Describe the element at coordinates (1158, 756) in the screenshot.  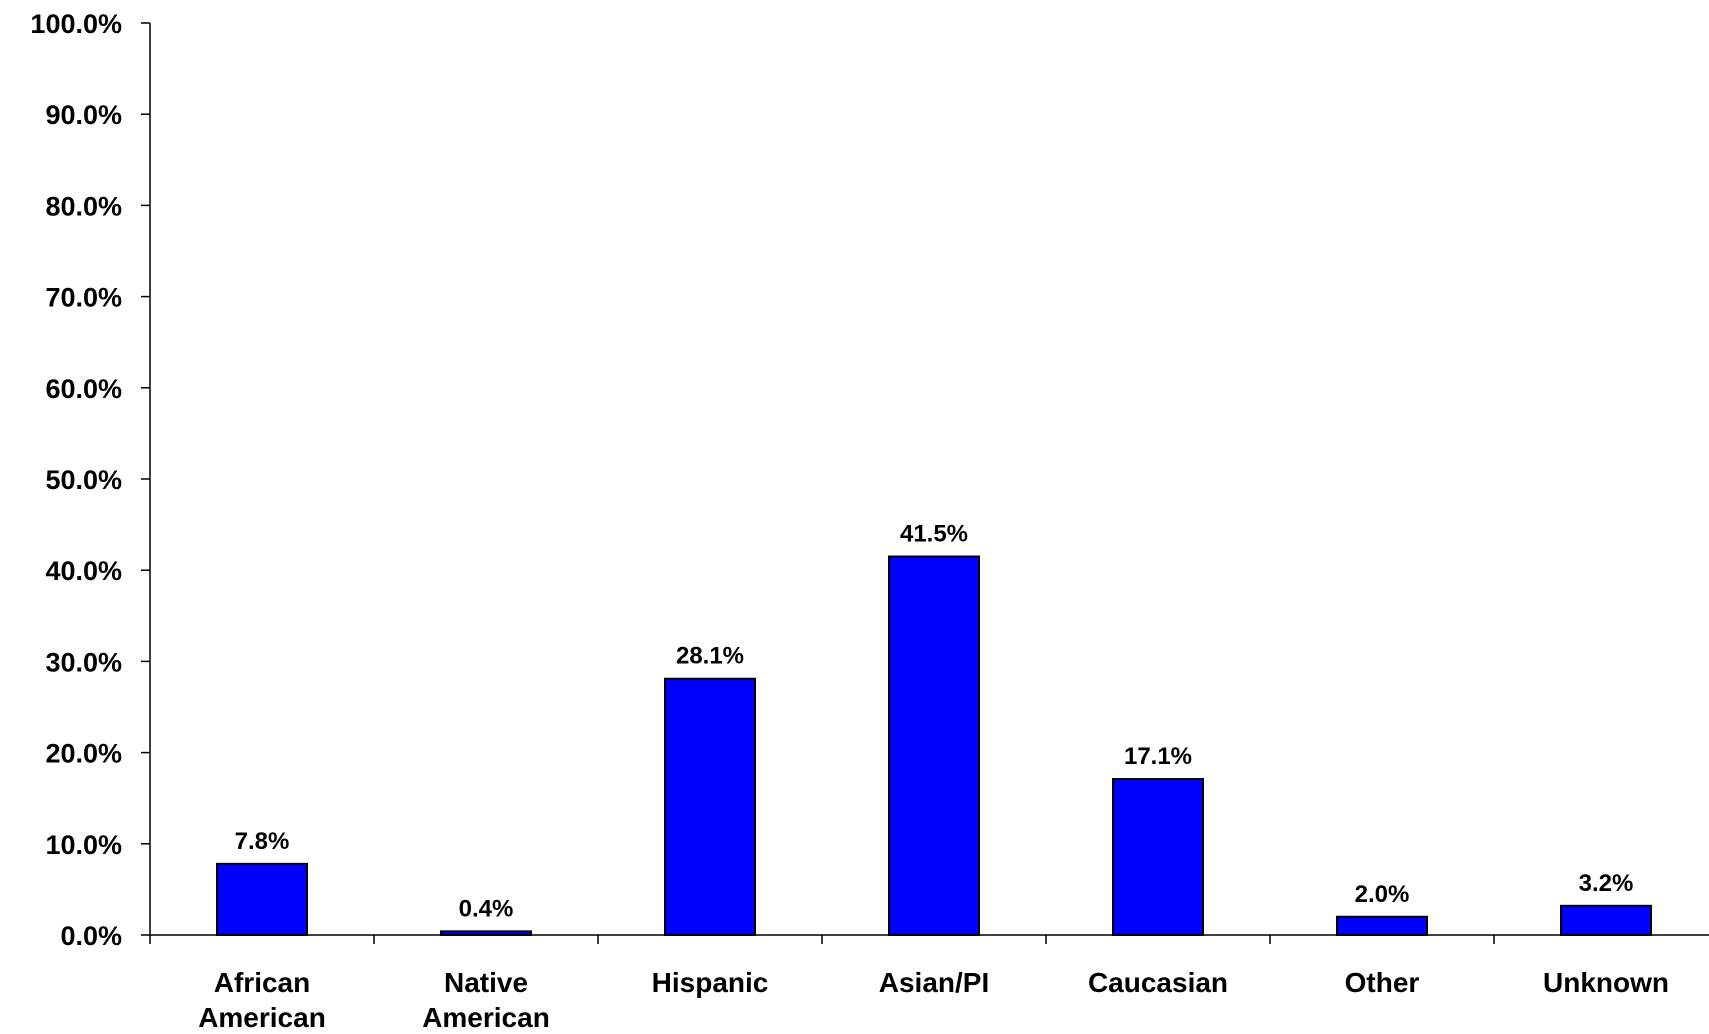
I see `data-label: 17.1%` at that location.